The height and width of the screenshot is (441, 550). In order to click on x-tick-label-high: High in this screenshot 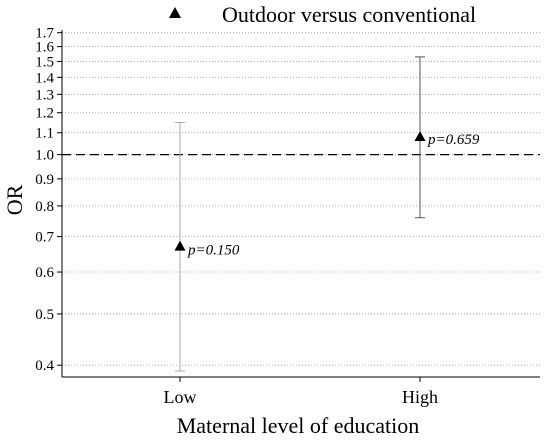, I will do `click(420, 397)`.